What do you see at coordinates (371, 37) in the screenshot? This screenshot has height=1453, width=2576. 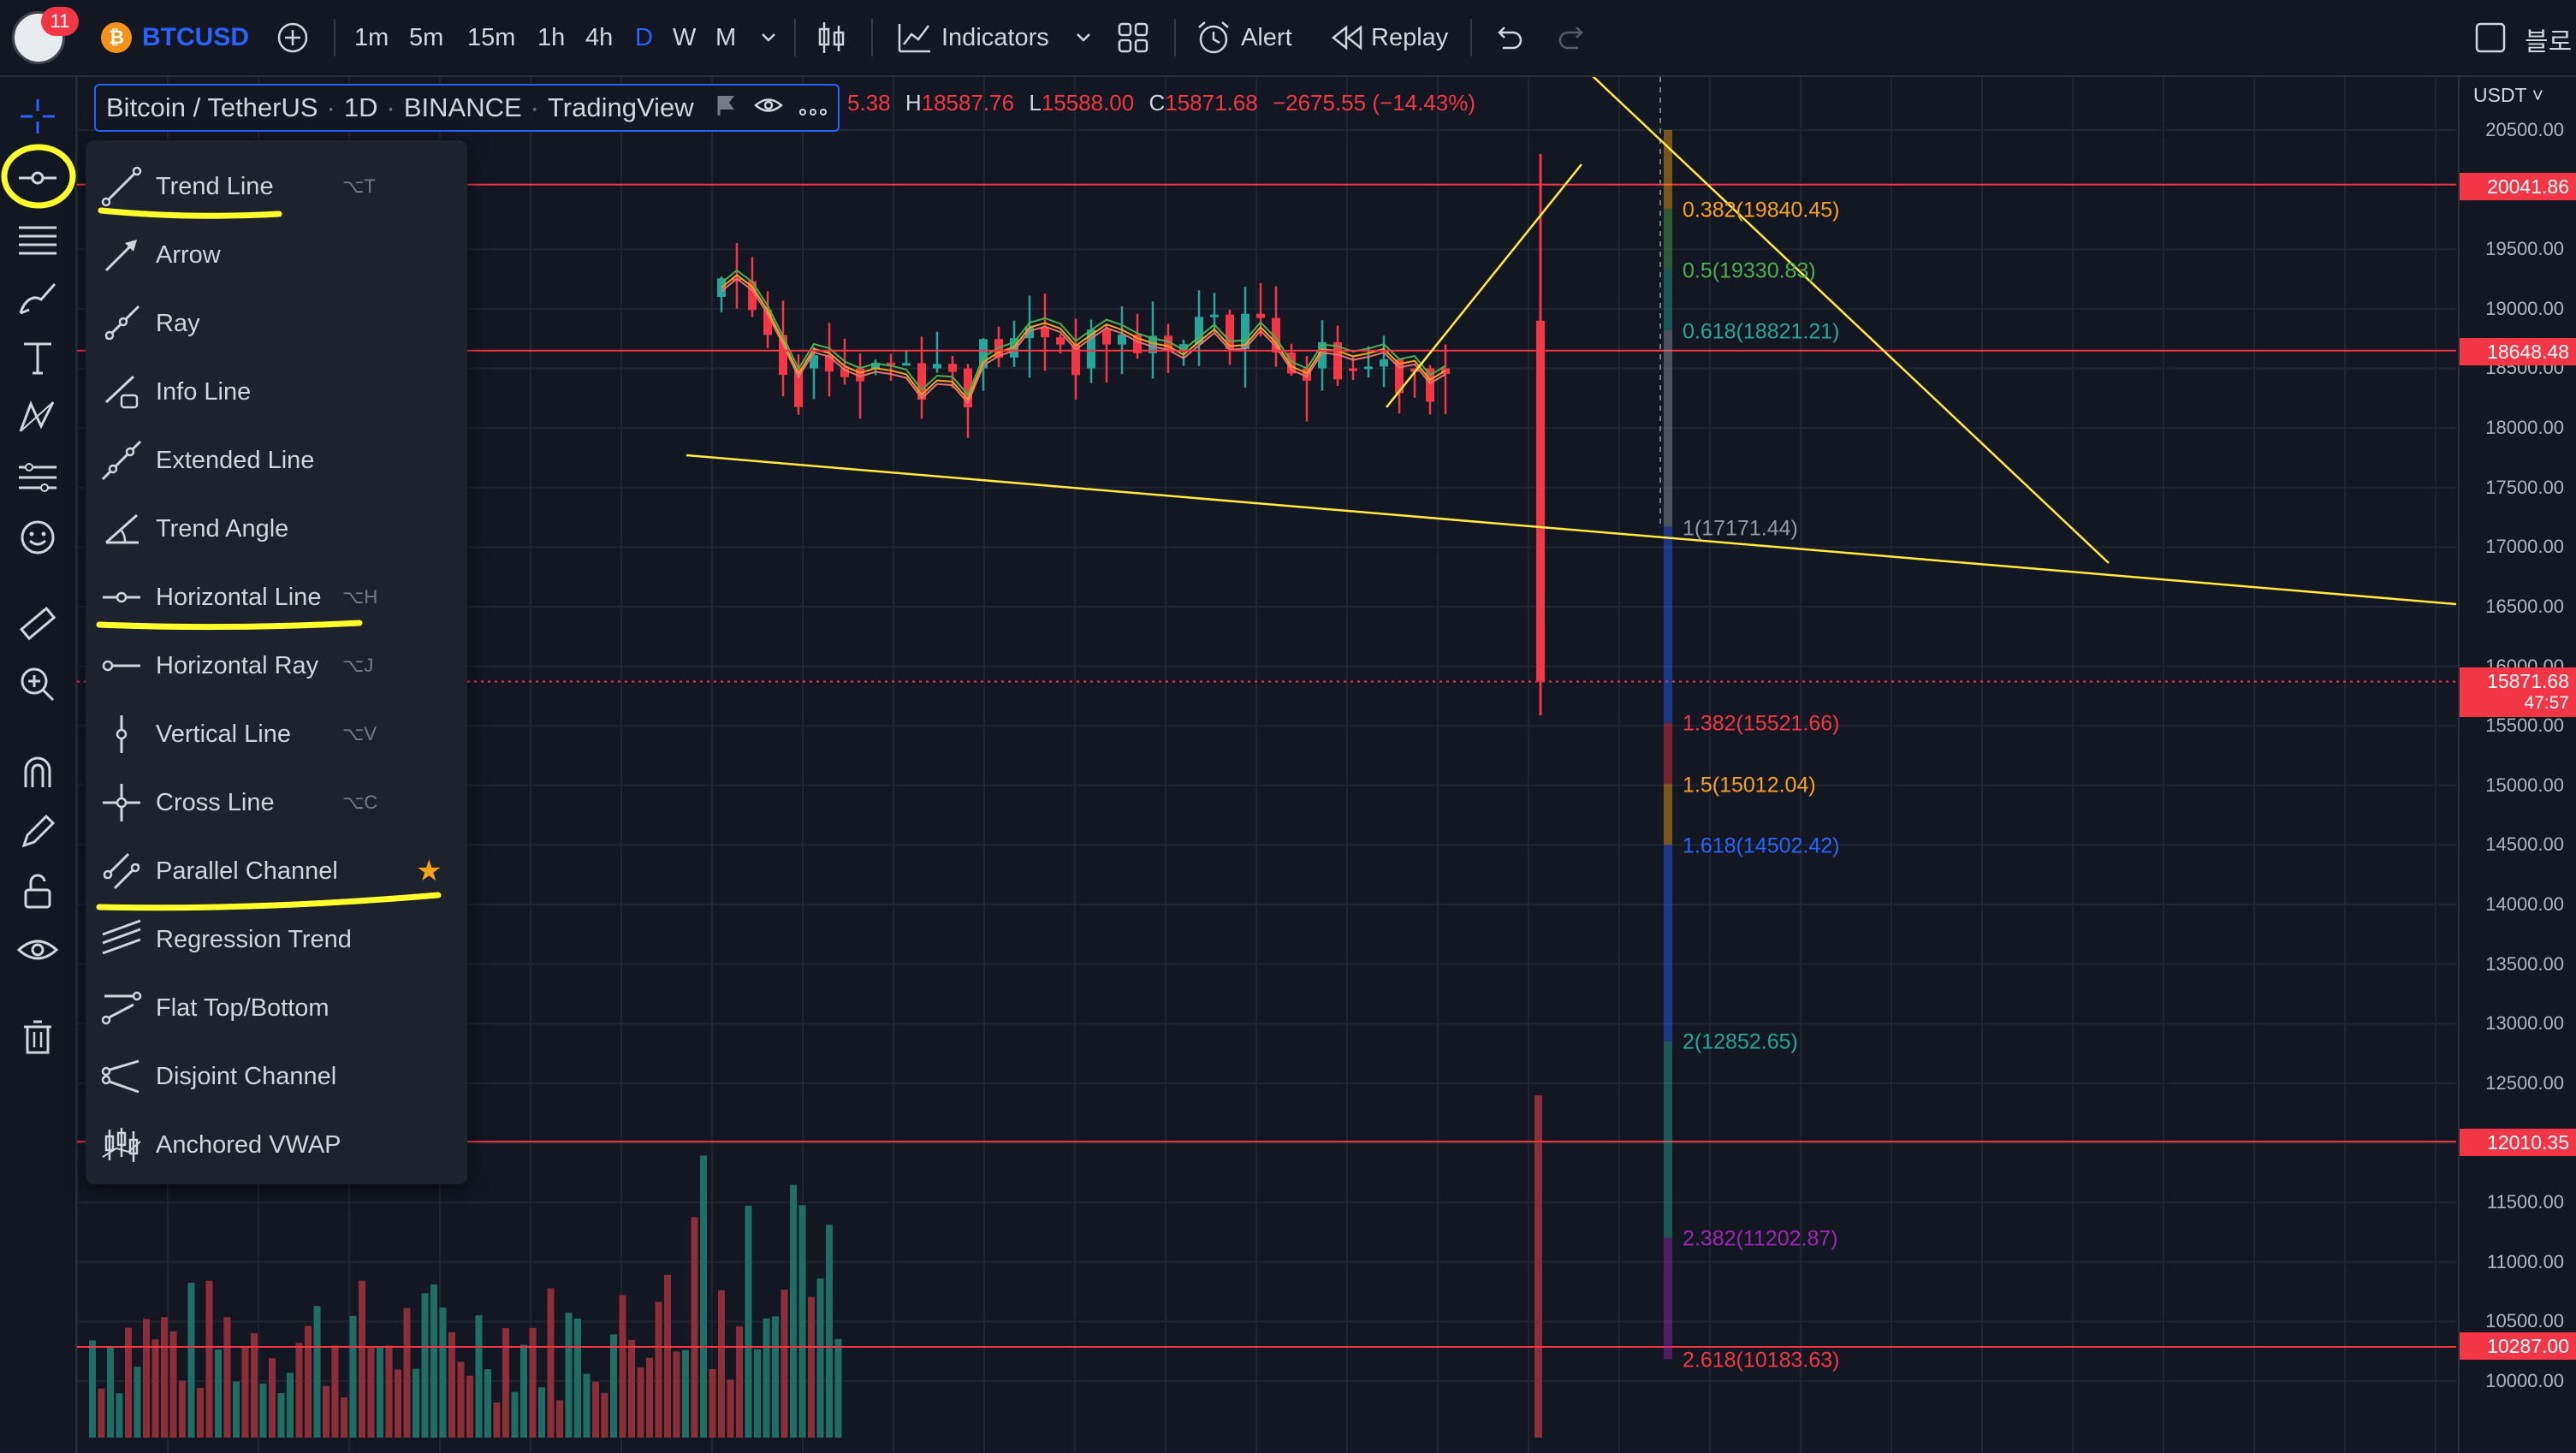 I see `interval-1m: 1m` at bounding box center [371, 37].